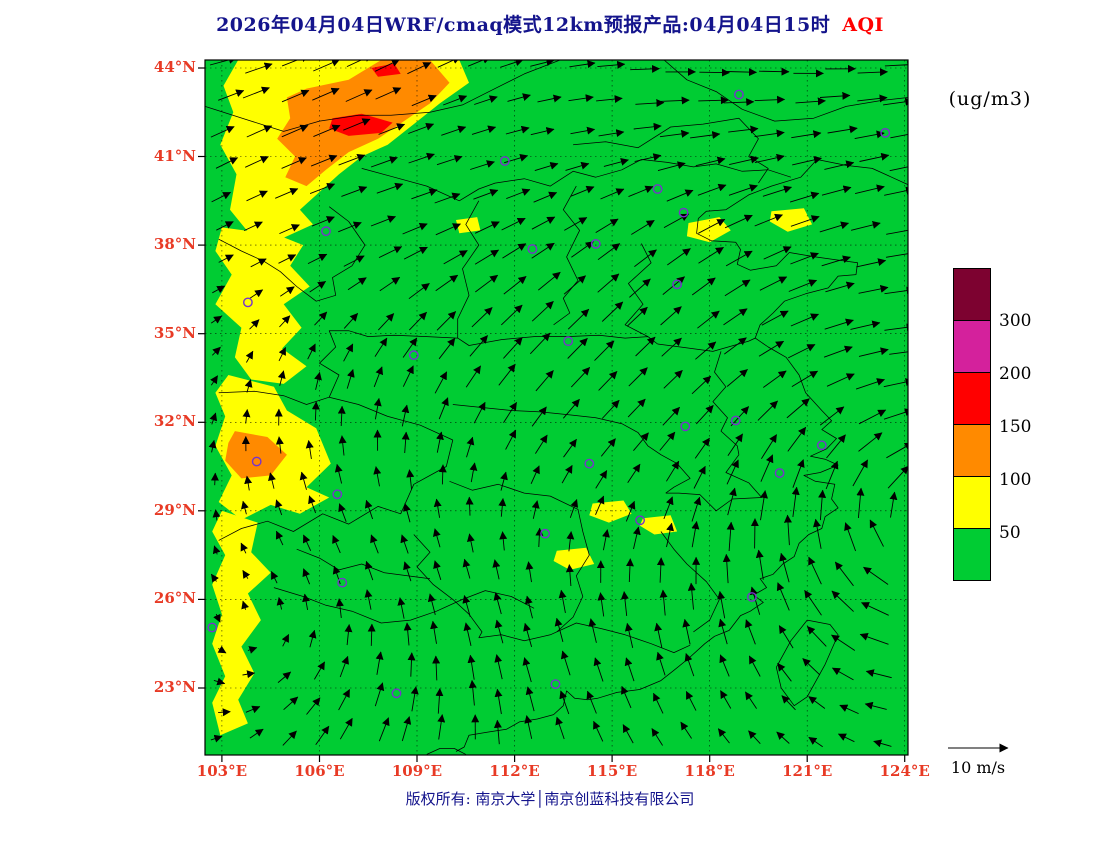 The height and width of the screenshot is (850, 1100). Describe the element at coordinates (1015, 427) in the screenshot. I see `legend-tick-label: 150` at that location.